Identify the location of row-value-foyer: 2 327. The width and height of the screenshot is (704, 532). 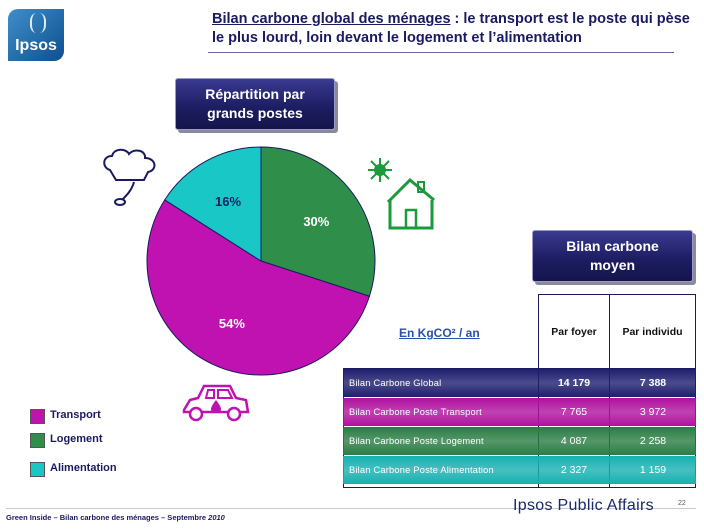
(574, 470).